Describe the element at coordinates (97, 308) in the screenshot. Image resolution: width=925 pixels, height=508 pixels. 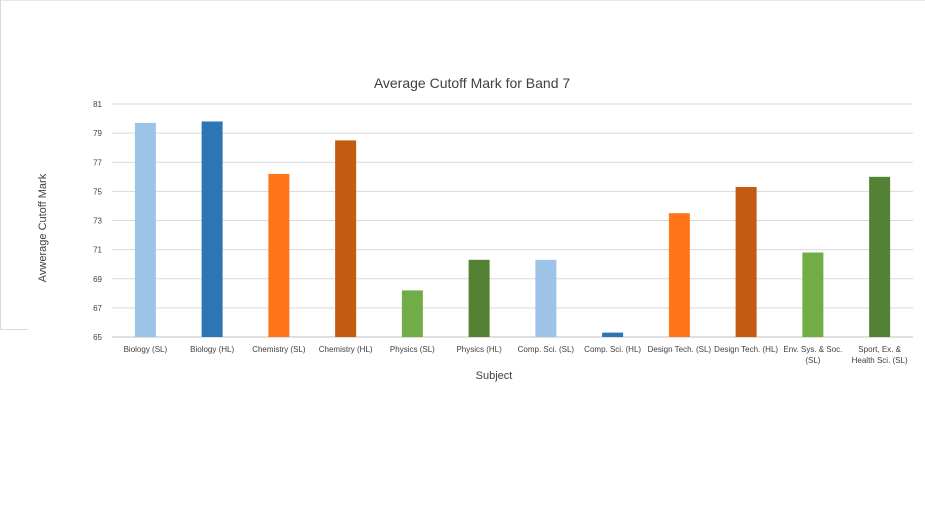
I see `y-tick-label: 67` at that location.